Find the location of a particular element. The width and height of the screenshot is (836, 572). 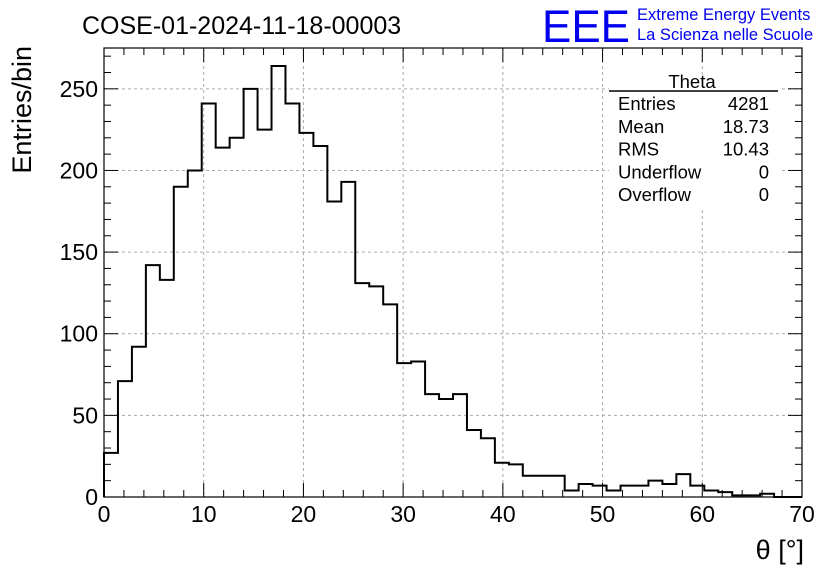

eee-logo-mark: EEE is located at coordinates (586, 26).